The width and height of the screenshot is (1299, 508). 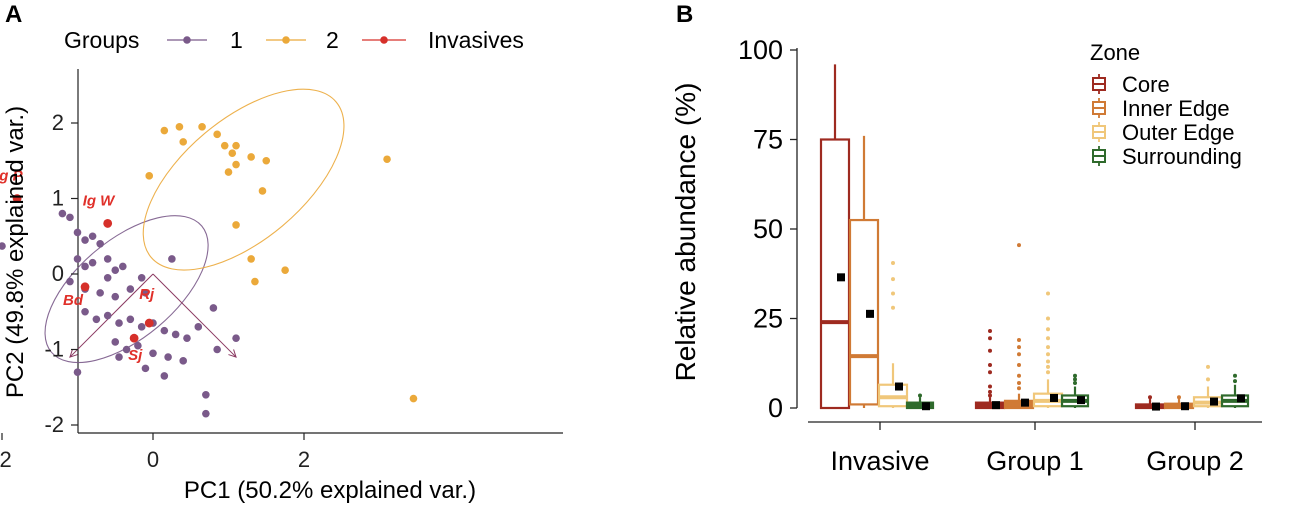 What do you see at coordinates (1035, 461) in the screenshot?
I see `x-category-label: Group 1` at bounding box center [1035, 461].